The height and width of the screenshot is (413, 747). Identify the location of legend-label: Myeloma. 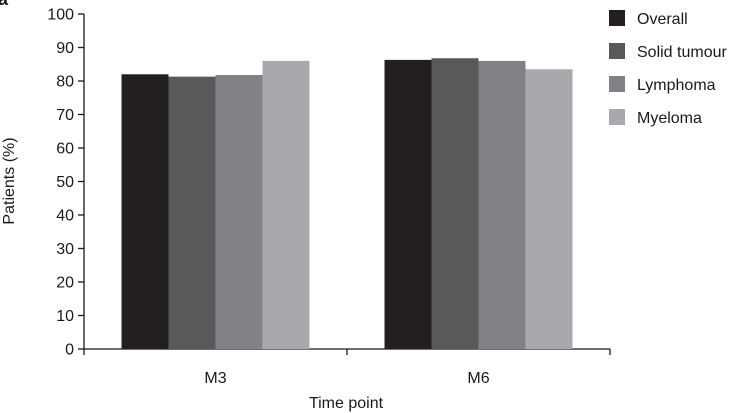
(669, 118).